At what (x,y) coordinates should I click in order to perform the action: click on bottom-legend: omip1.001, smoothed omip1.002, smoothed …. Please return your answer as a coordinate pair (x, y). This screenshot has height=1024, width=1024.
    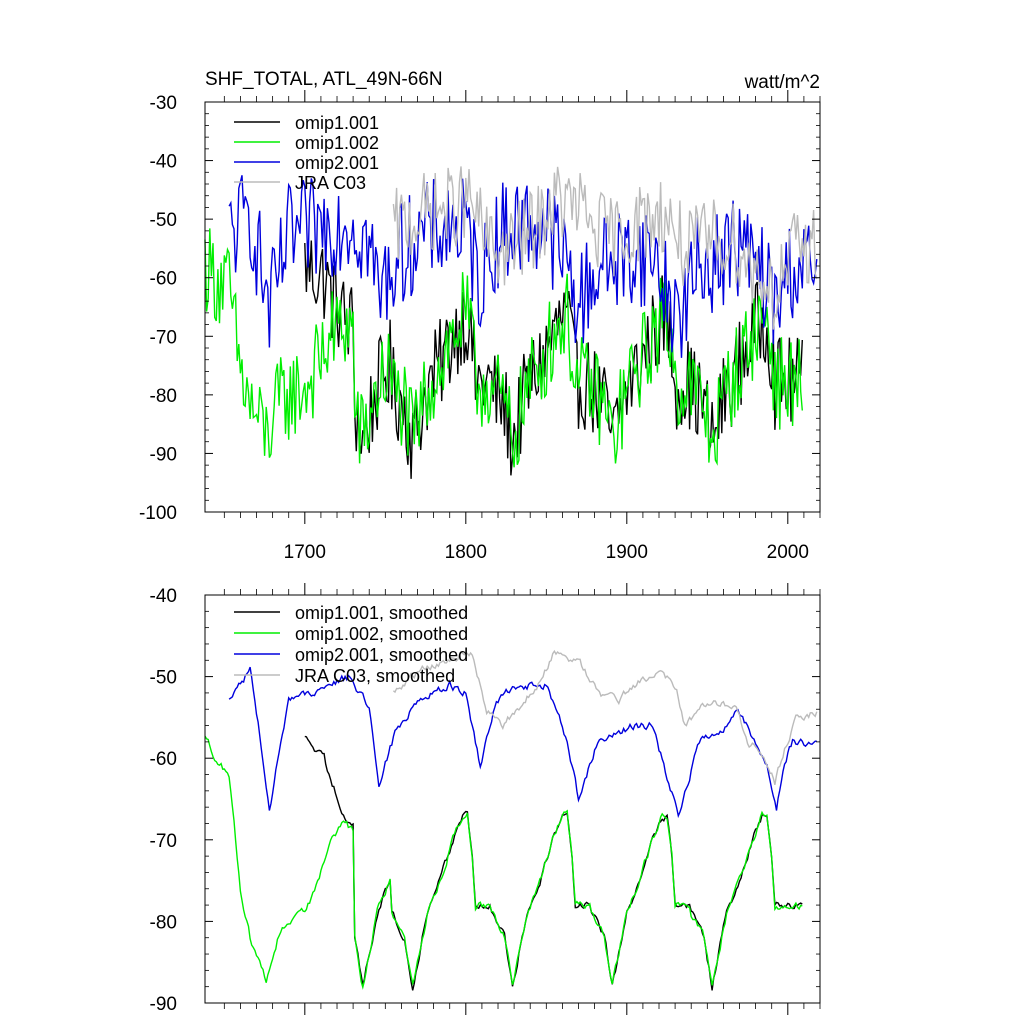
    Looking at the image, I should click on (351, 644).